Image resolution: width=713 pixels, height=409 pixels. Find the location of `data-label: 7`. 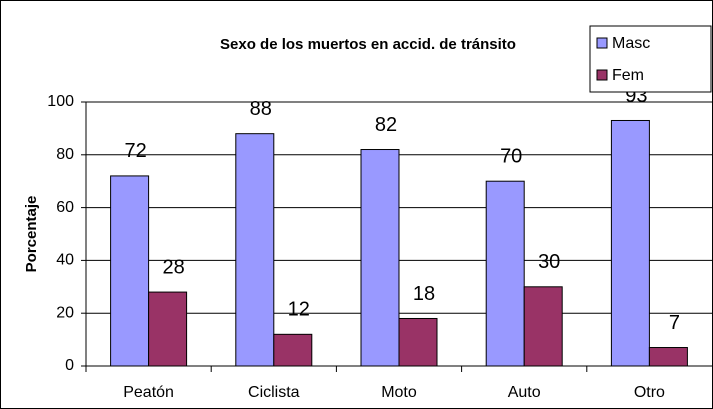

data-label: 7 is located at coordinates (674, 323).